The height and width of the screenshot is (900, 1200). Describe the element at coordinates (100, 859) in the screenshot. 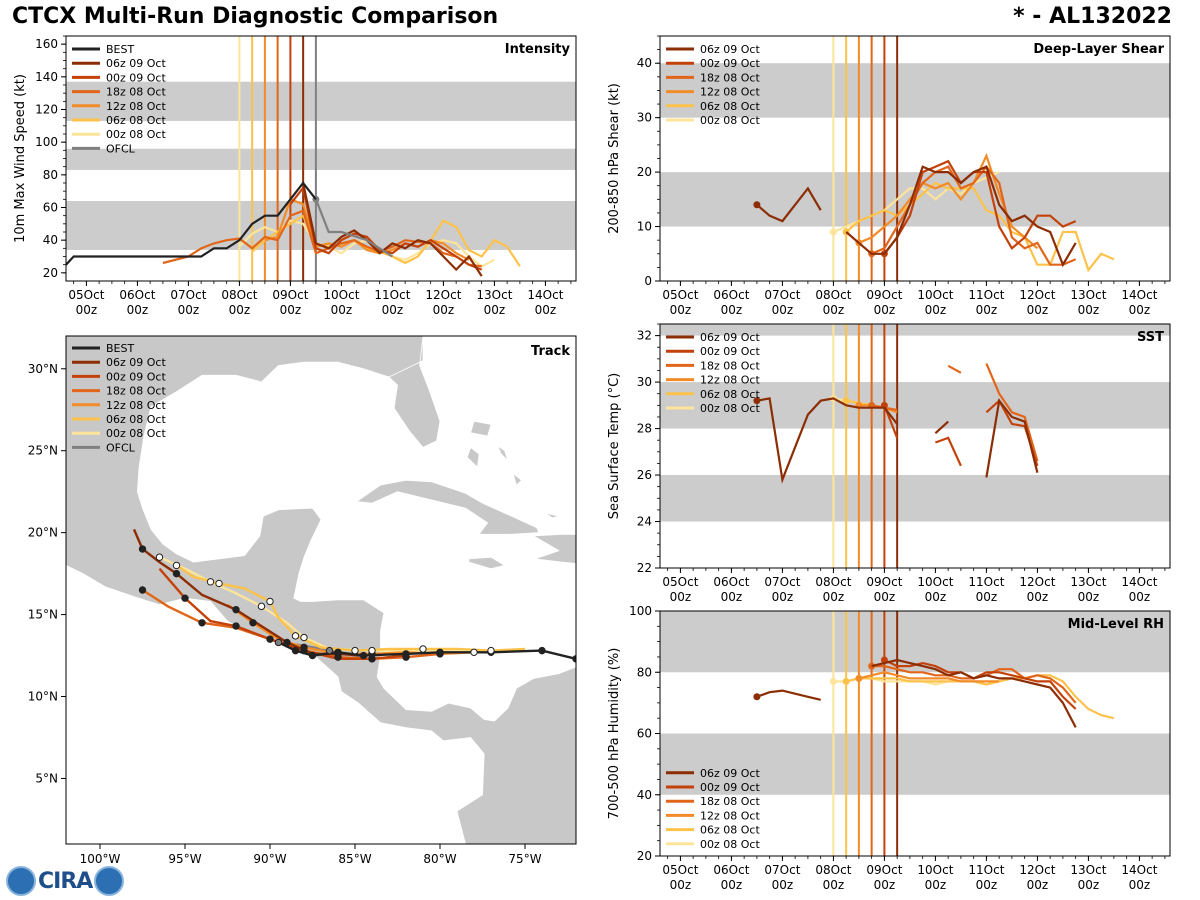

I see `lon-tick-label: 100°W` at that location.